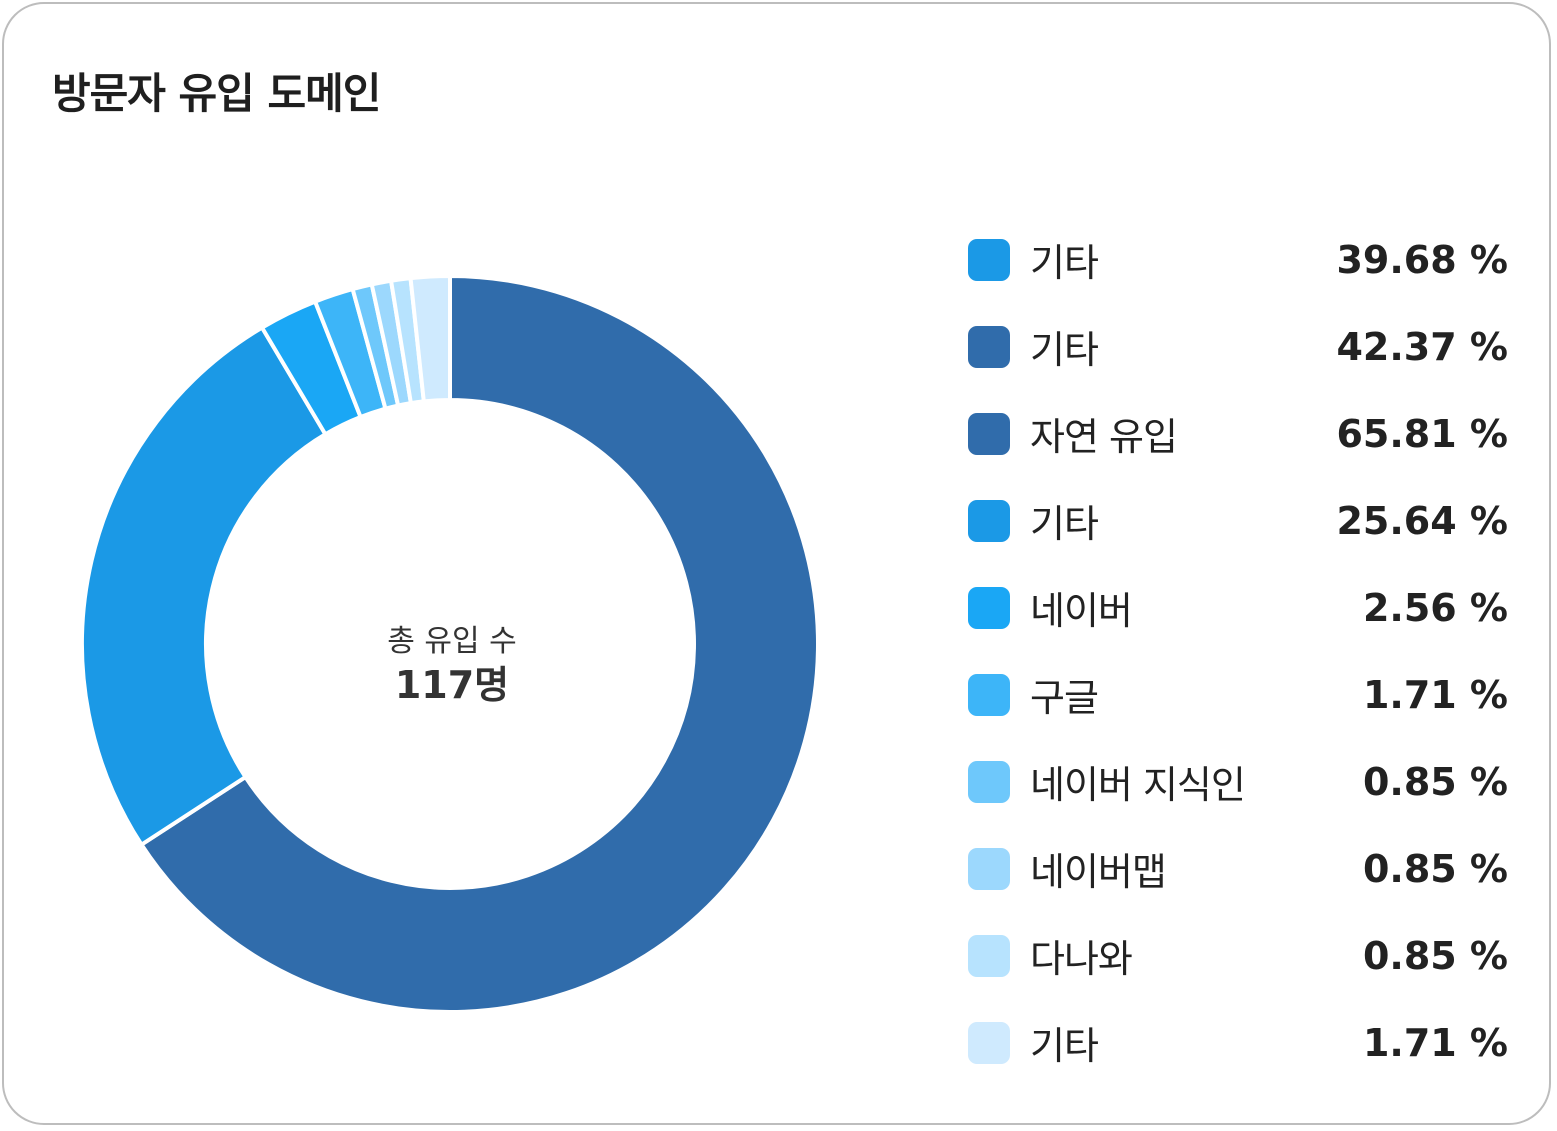 This screenshot has width=1557, height=1131. What do you see at coordinates (1238, 868) in the screenshot?
I see `legend-item: 네이버맵 0.85 %` at bounding box center [1238, 868].